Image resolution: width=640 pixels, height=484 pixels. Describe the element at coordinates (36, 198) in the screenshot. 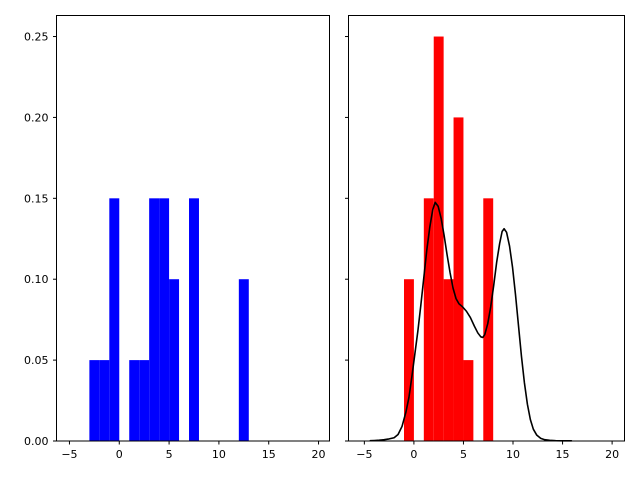

I see `y-tick-label: 0.15` at that location.